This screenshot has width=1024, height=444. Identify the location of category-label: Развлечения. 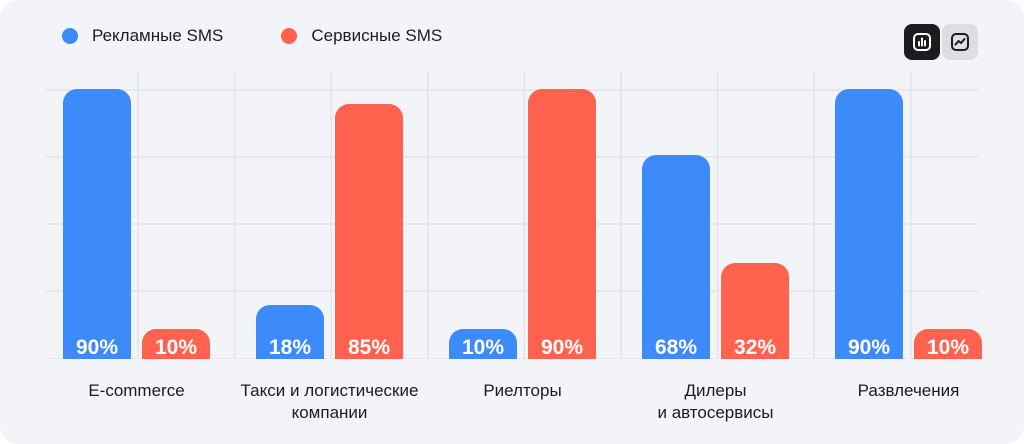
(908, 390).